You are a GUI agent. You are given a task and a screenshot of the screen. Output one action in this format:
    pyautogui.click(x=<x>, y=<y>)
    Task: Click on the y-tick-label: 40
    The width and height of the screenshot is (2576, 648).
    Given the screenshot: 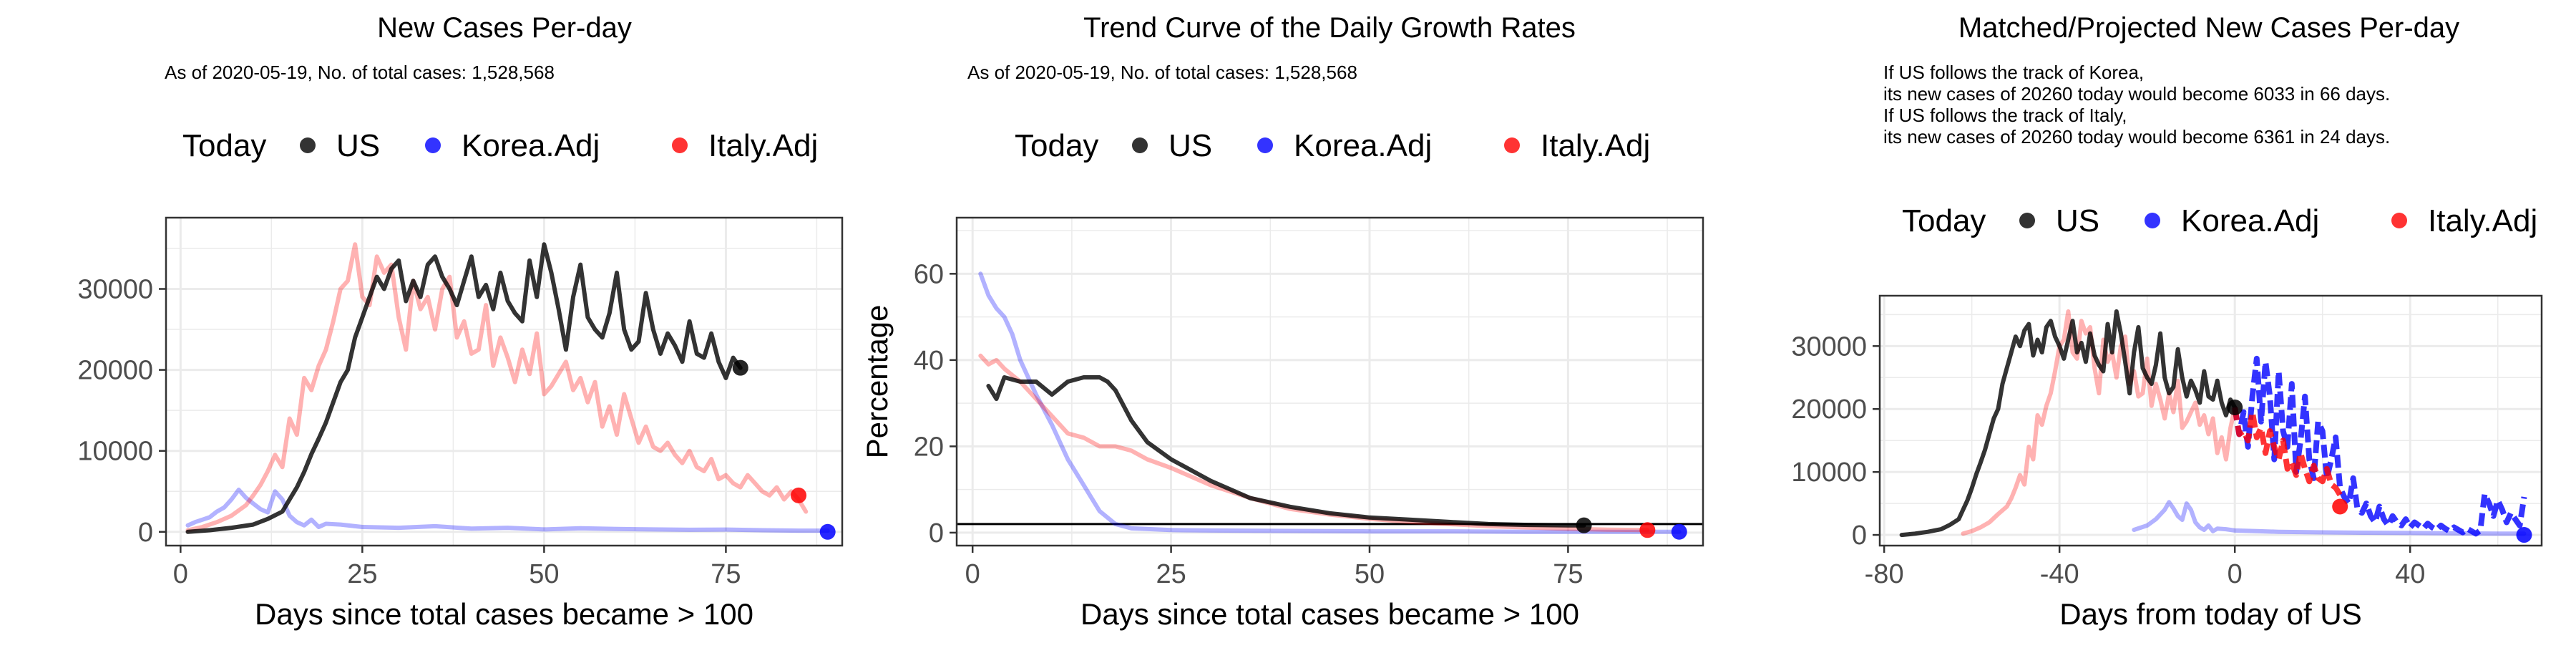 What is the action you would take?
    pyautogui.click(x=929, y=361)
    